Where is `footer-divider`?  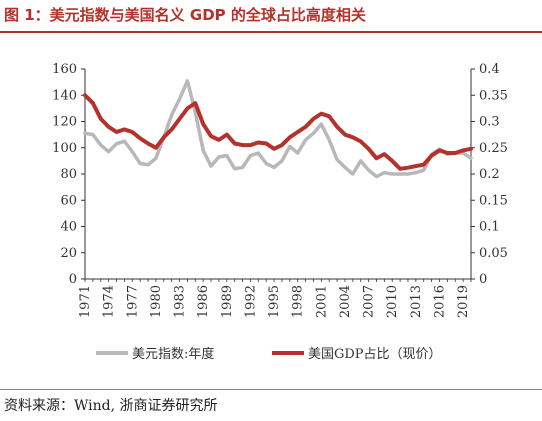
footer-divider is located at coordinates (271, 389).